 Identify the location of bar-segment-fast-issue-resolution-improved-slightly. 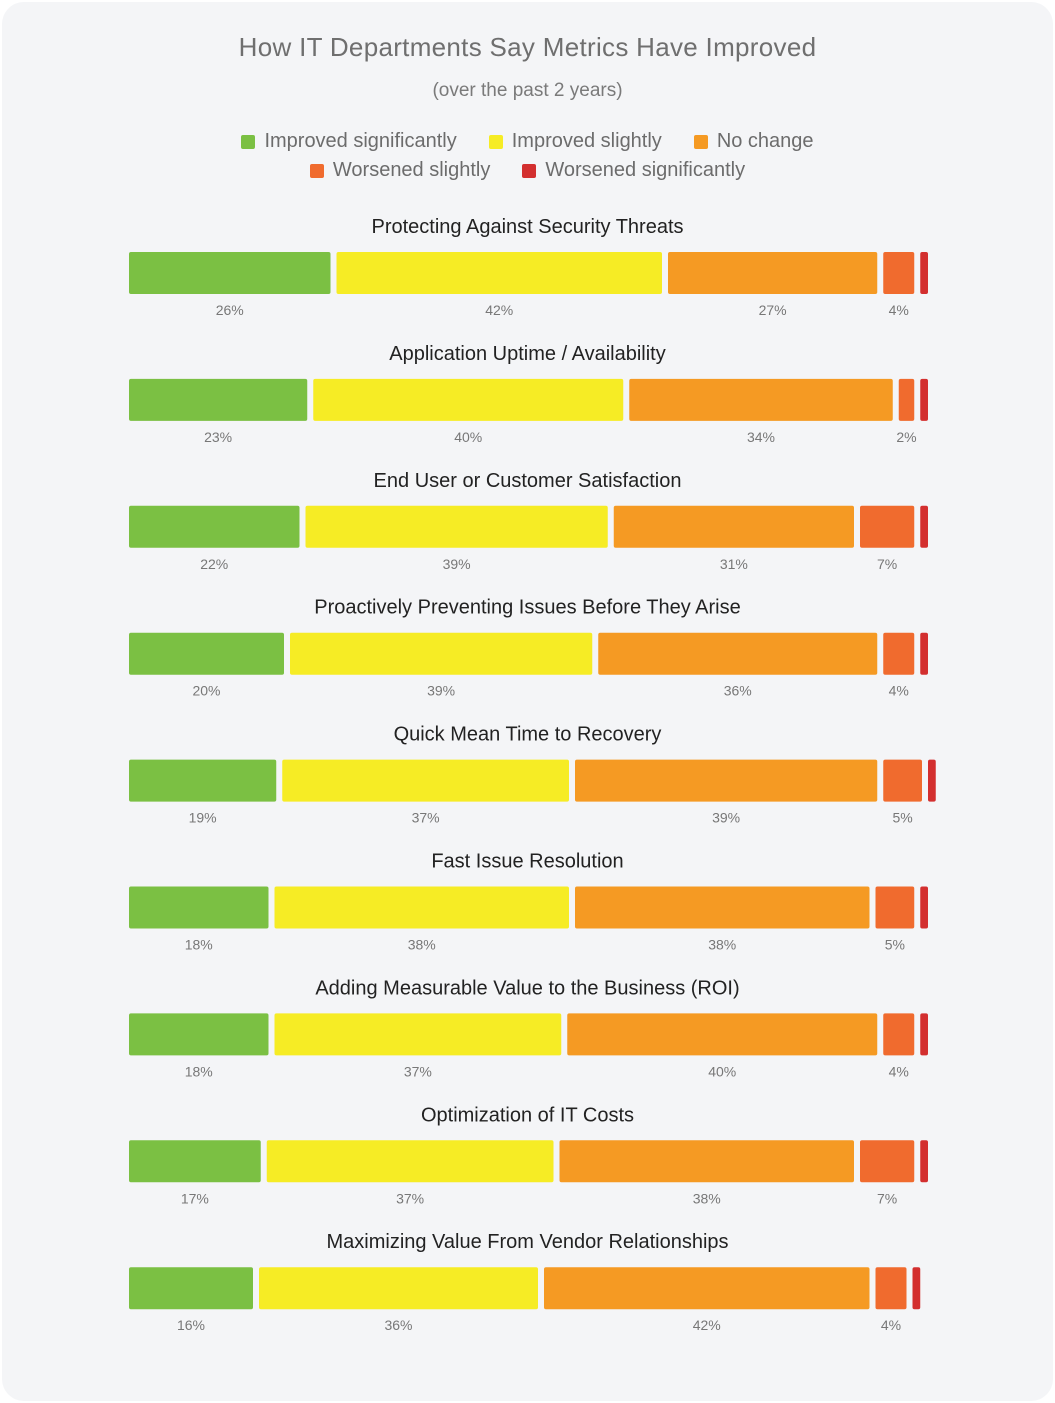
(421, 907).